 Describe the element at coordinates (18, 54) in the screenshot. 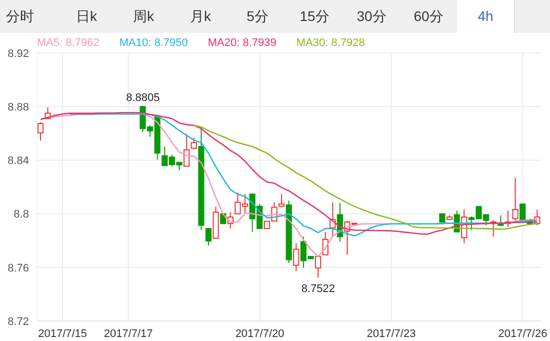

I see `y-tick-label: 8.92` at that location.